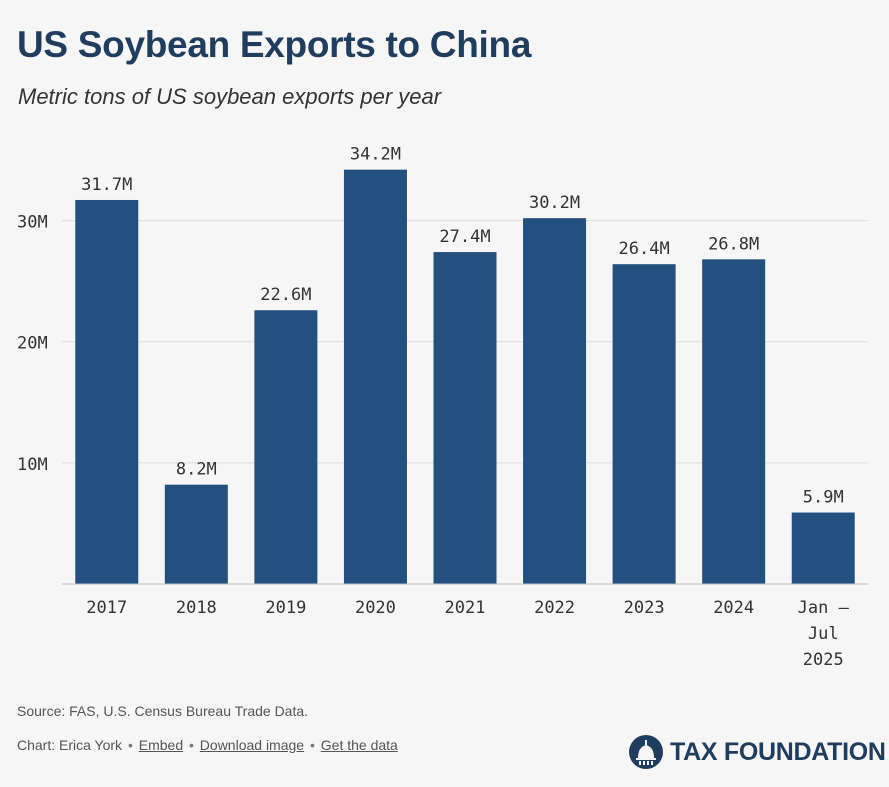 Image resolution: width=889 pixels, height=787 pixels. Describe the element at coordinates (644, 608) in the screenshot. I see `x-tick-label: 2023` at that location.